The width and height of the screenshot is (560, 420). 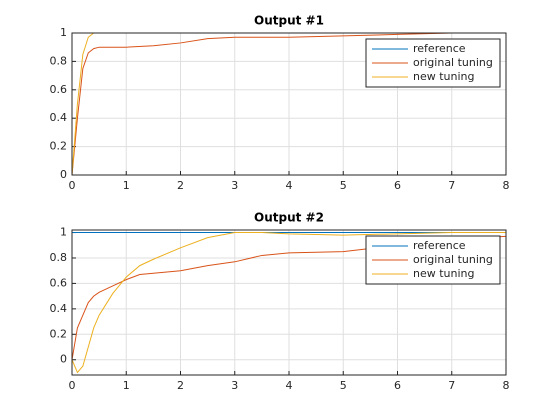 I want to click on chart-title: Output #2, so click(x=289, y=218).